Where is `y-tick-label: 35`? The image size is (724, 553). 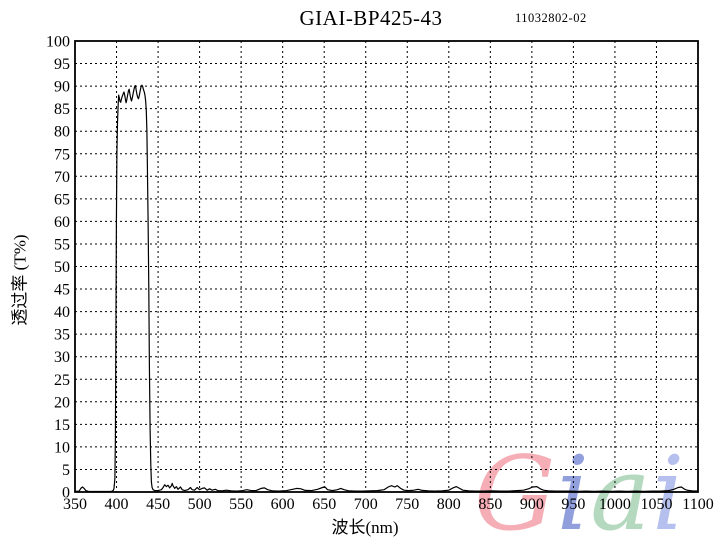 y-tick-label: 35 is located at coordinates (62, 335).